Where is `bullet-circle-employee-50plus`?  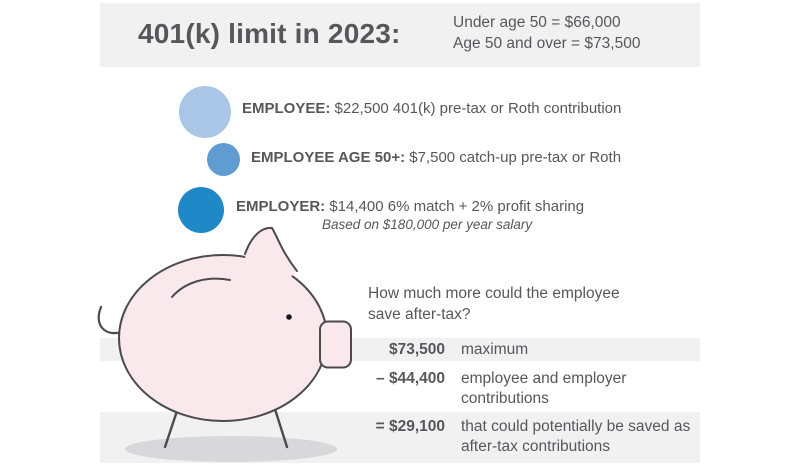 bullet-circle-employee-50plus is located at coordinates (223, 159).